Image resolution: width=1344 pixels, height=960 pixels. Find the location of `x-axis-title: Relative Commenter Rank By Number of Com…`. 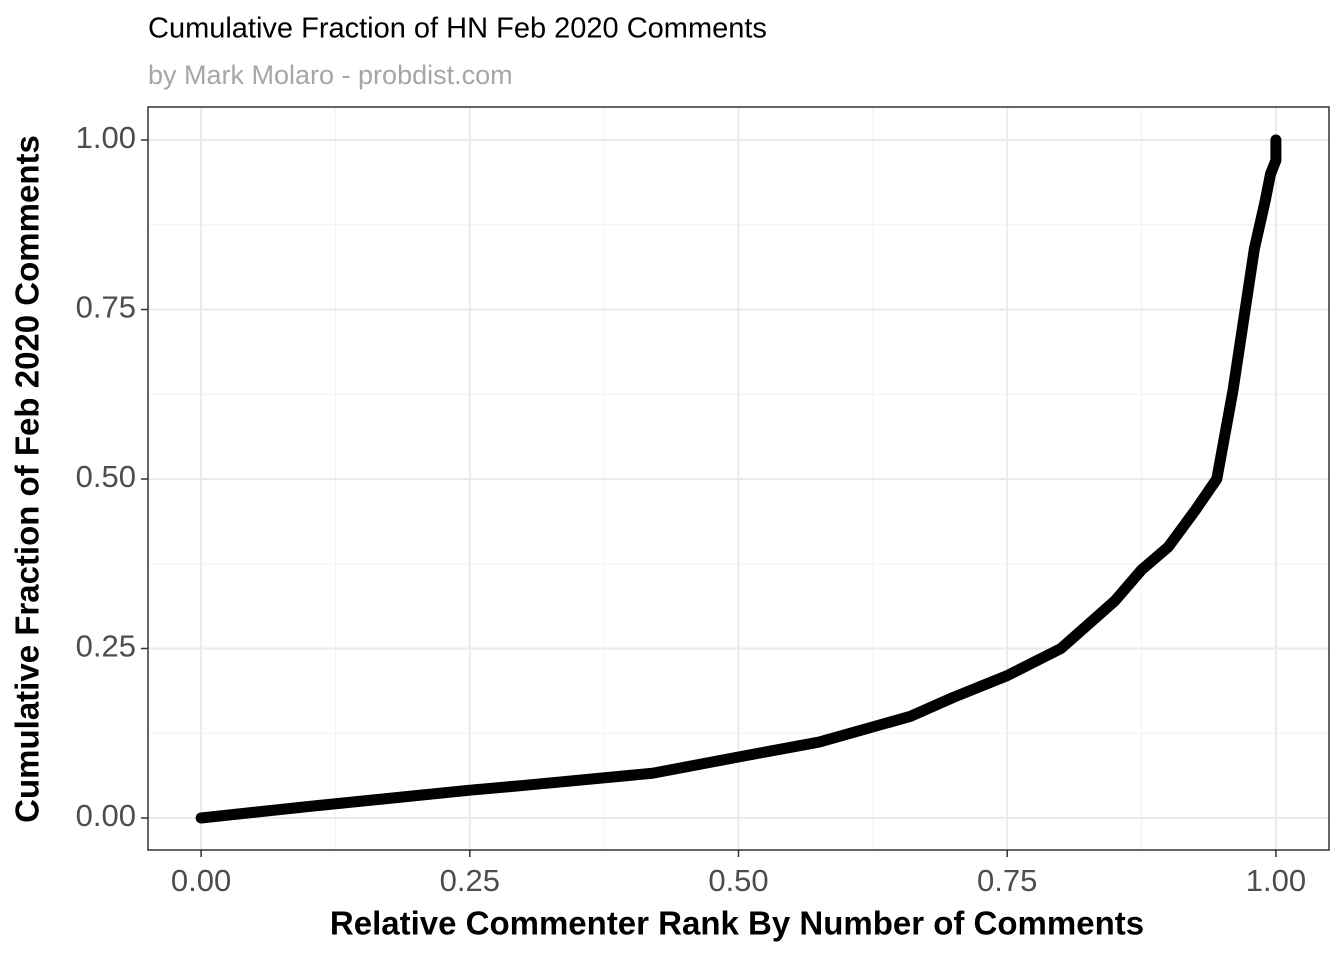

x-axis-title: Relative Commenter Rank By Number of Com… is located at coordinates (737, 923).